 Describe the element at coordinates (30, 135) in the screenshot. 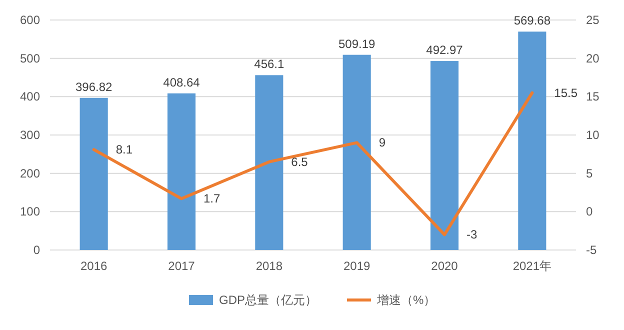

I see `y-tick-label: 300` at that location.